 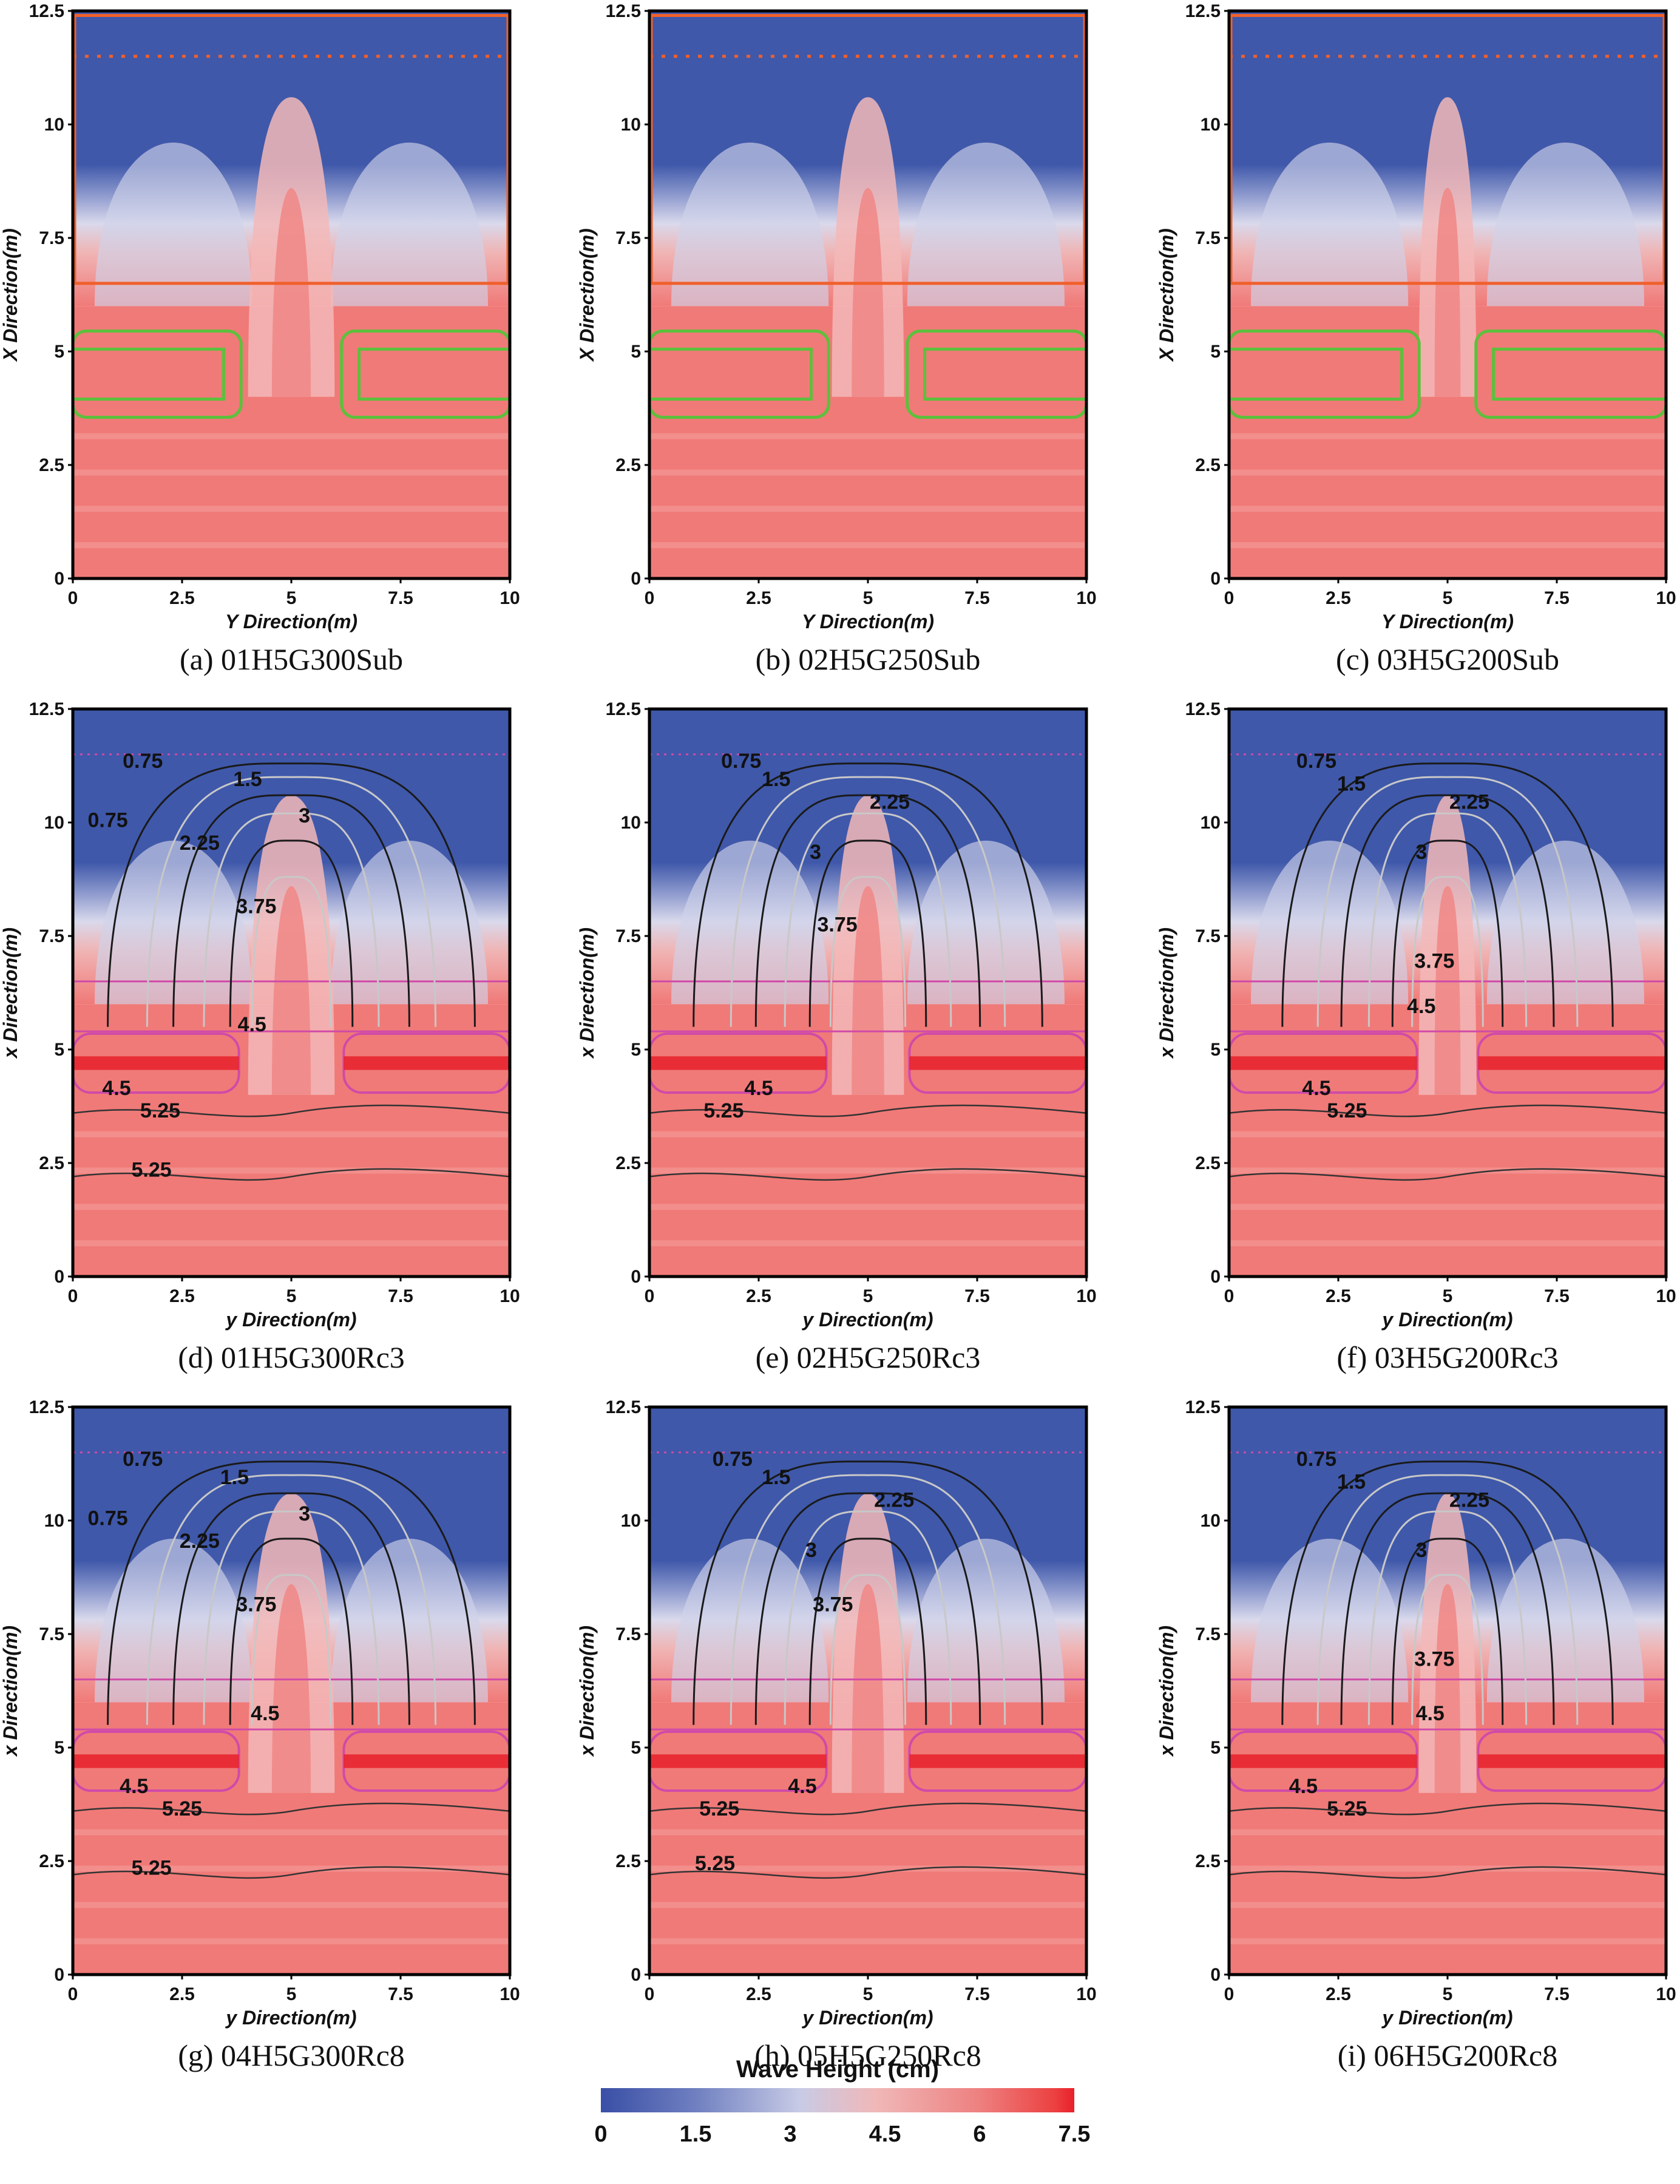 What do you see at coordinates (234, 1477) in the screenshot?
I see `contour-label: 1.5` at bounding box center [234, 1477].